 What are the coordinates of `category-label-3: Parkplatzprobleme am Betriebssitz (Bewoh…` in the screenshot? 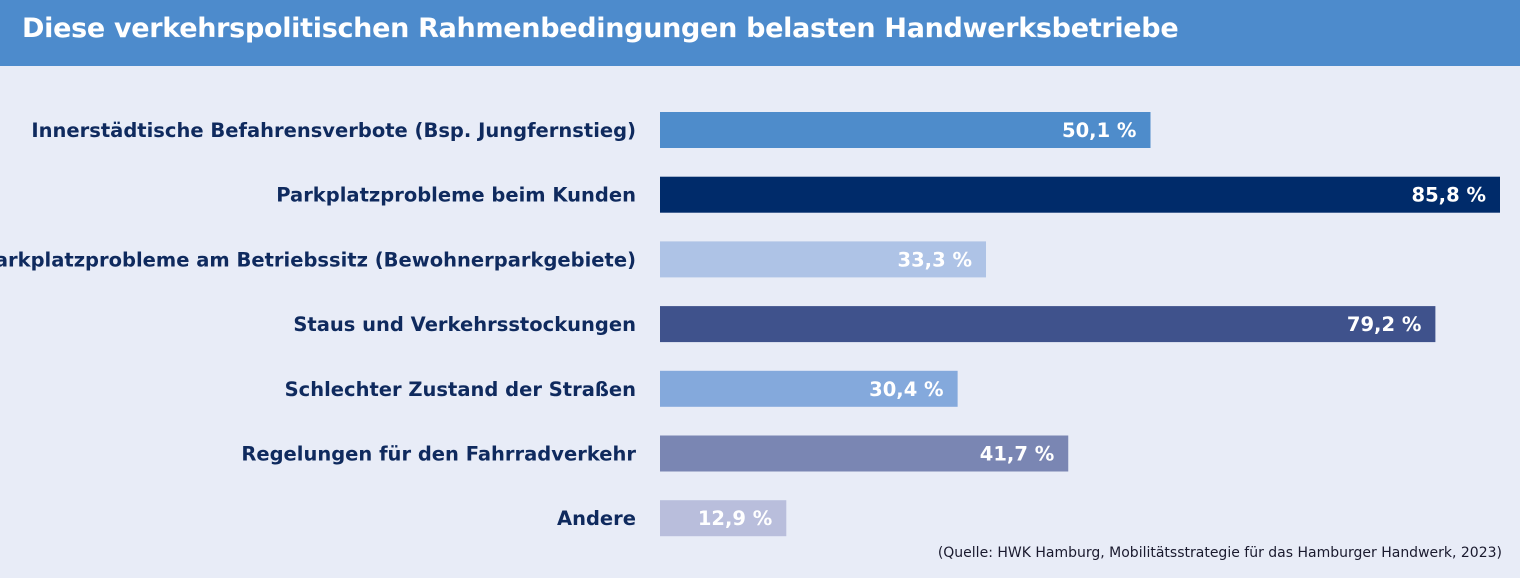 It's located at (318, 259).